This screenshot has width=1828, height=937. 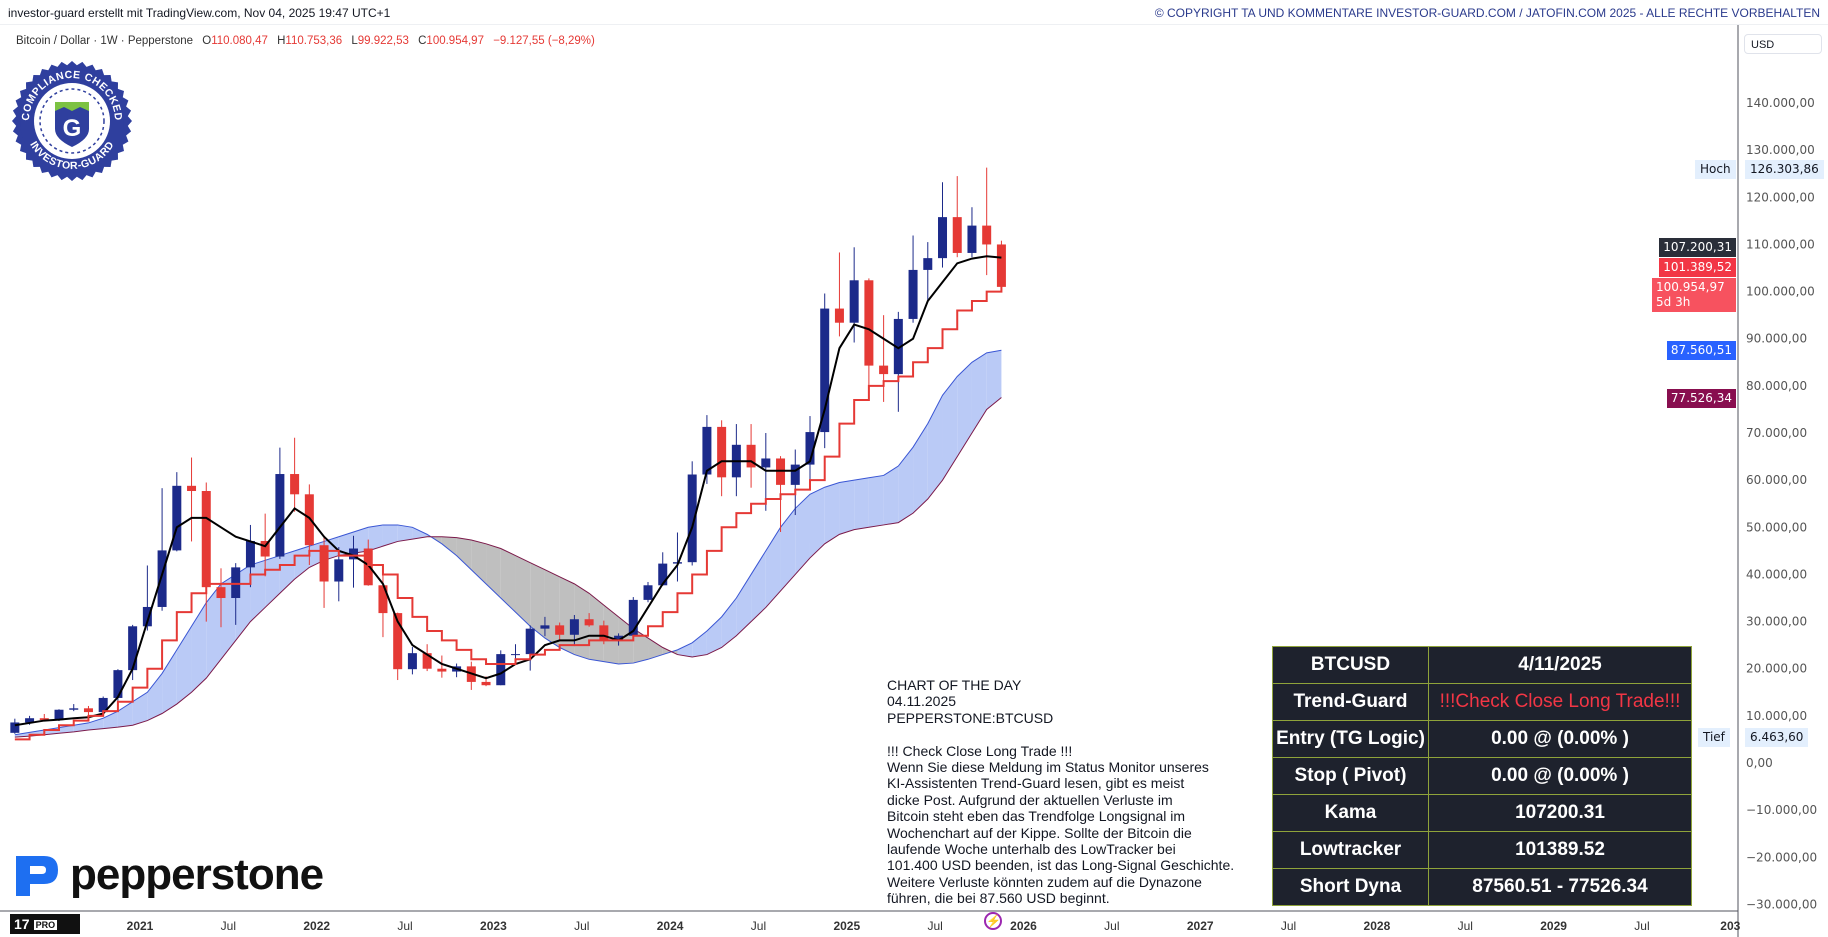 I want to click on time-tick-label: 2021, so click(x=140, y=926).